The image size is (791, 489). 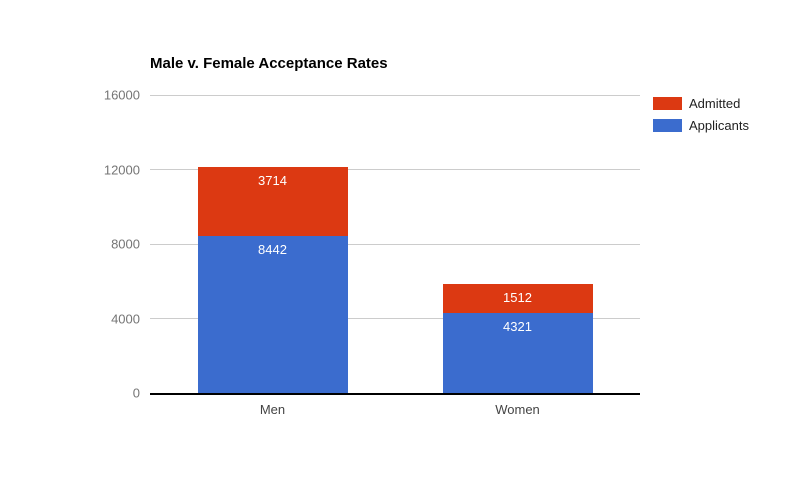 What do you see at coordinates (517, 352) in the screenshot?
I see `bar-segment-applicants-women: 4321` at bounding box center [517, 352].